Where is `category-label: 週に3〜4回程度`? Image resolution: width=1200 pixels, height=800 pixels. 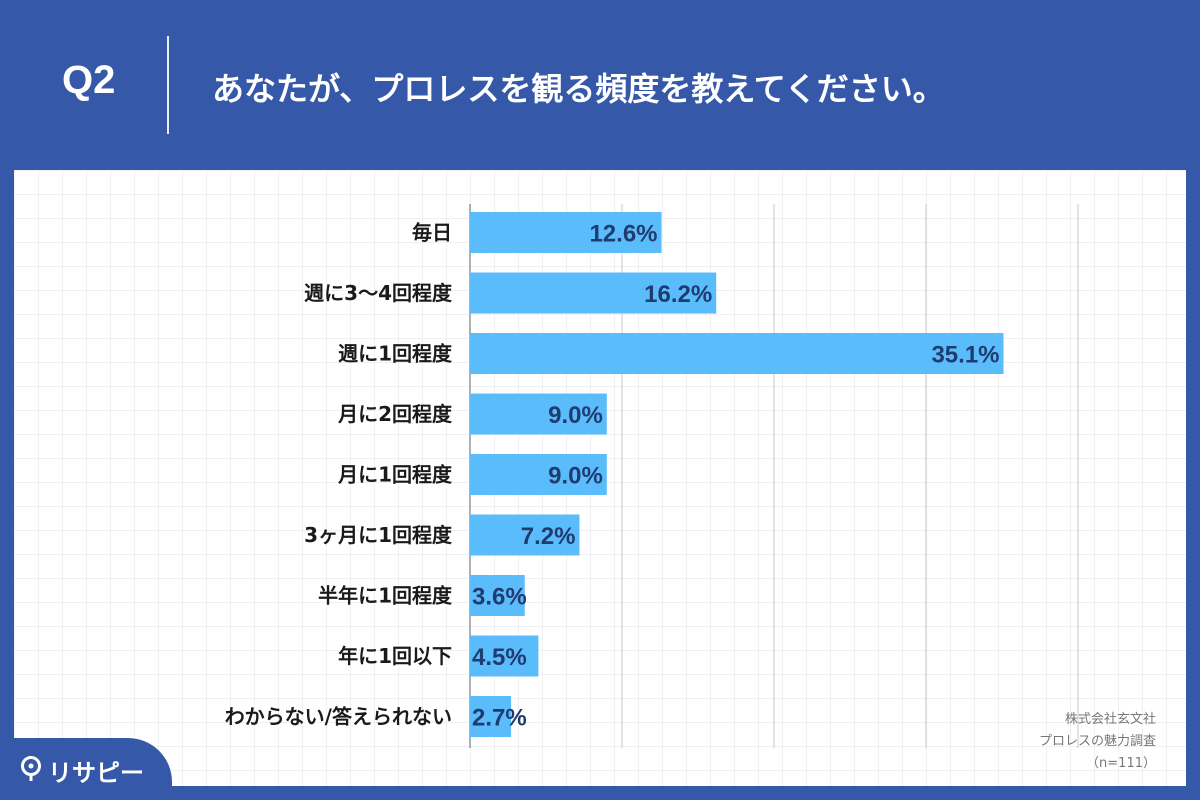 category-label: 週に3〜4回程度 is located at coordinates (378, 293).